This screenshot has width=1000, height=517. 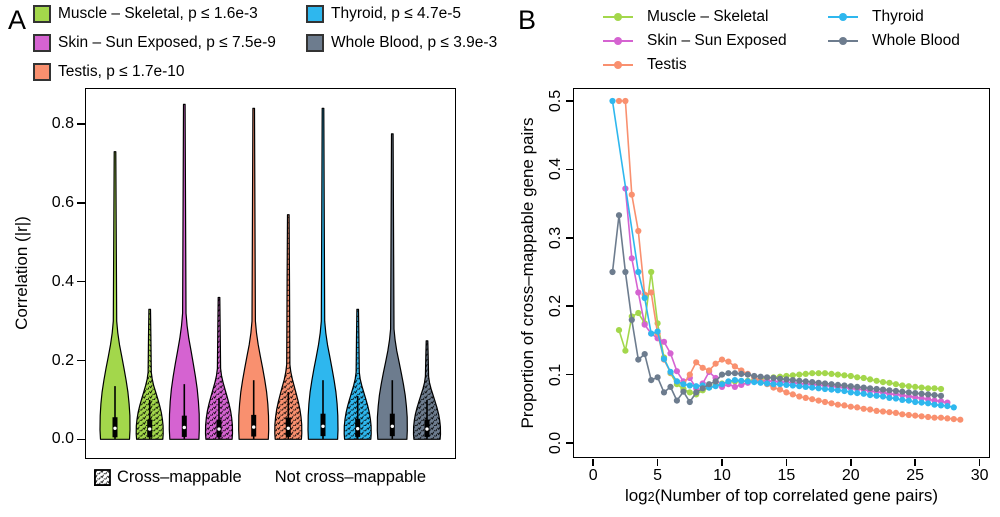 I want to click on x-tick-label: 20, so click(x=850, y=475).